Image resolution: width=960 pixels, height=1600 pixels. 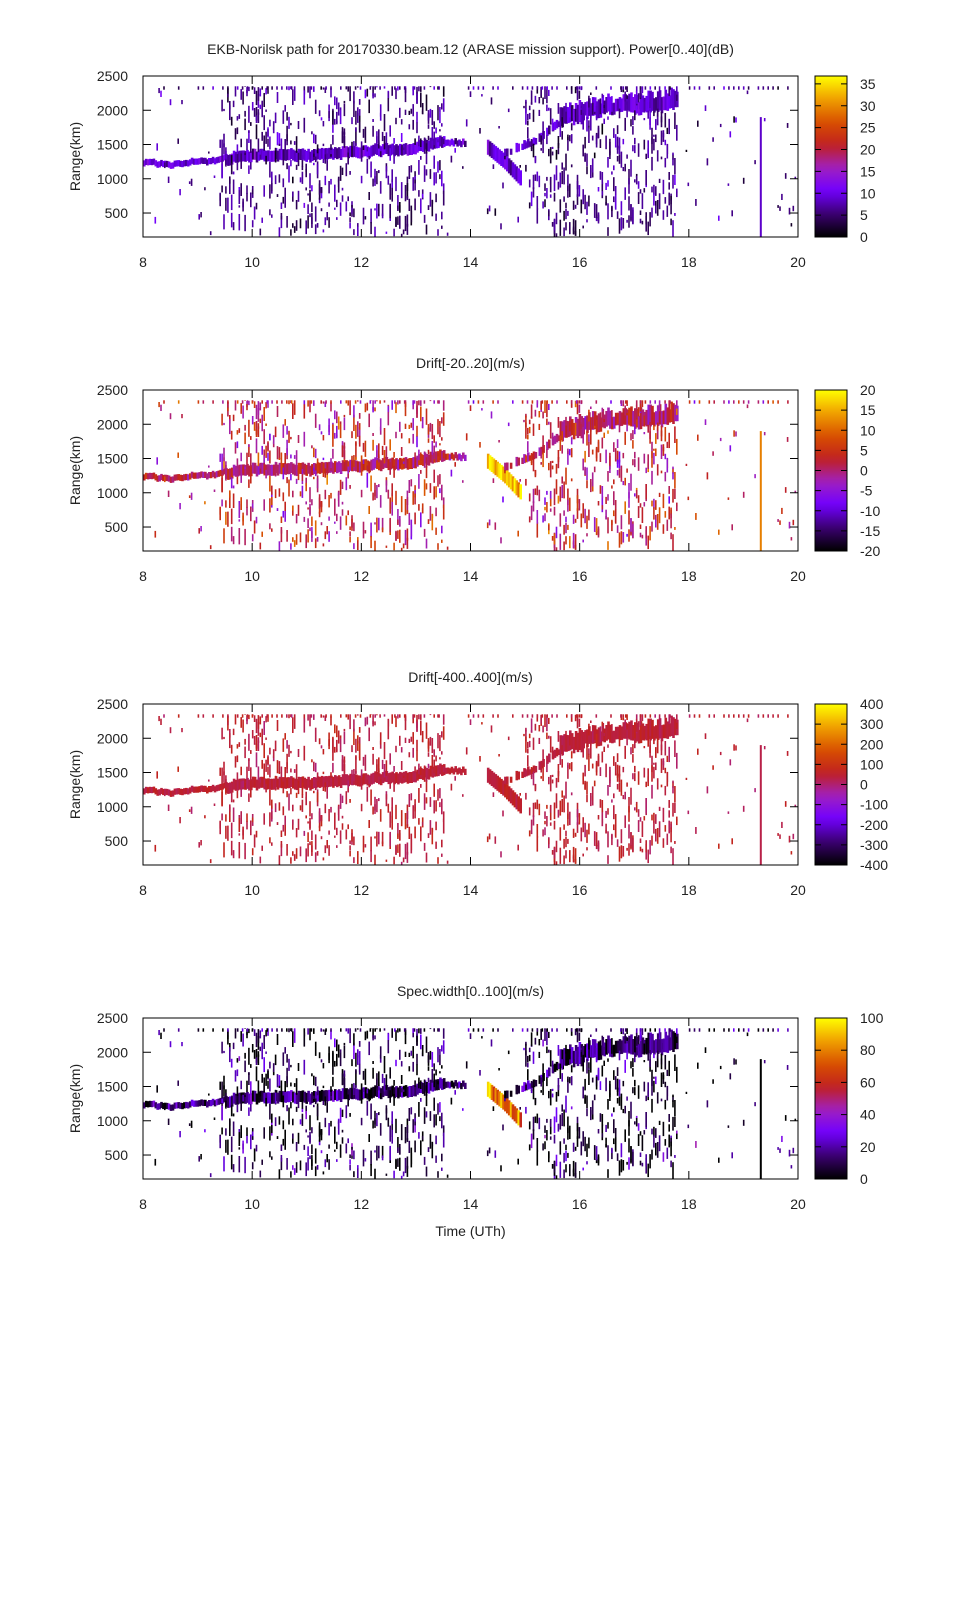 What do you see at coordinates (872, 724) in the screenshot?
I see `colorbar-tick-label: 300` at bounding box center [872, 724].